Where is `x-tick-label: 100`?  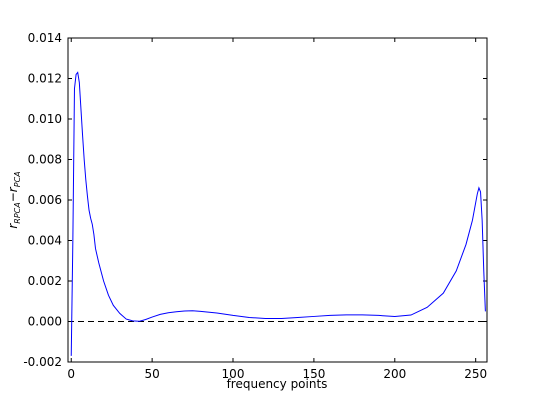 x-tick-label: 100 is located at coordinates (233, 374).